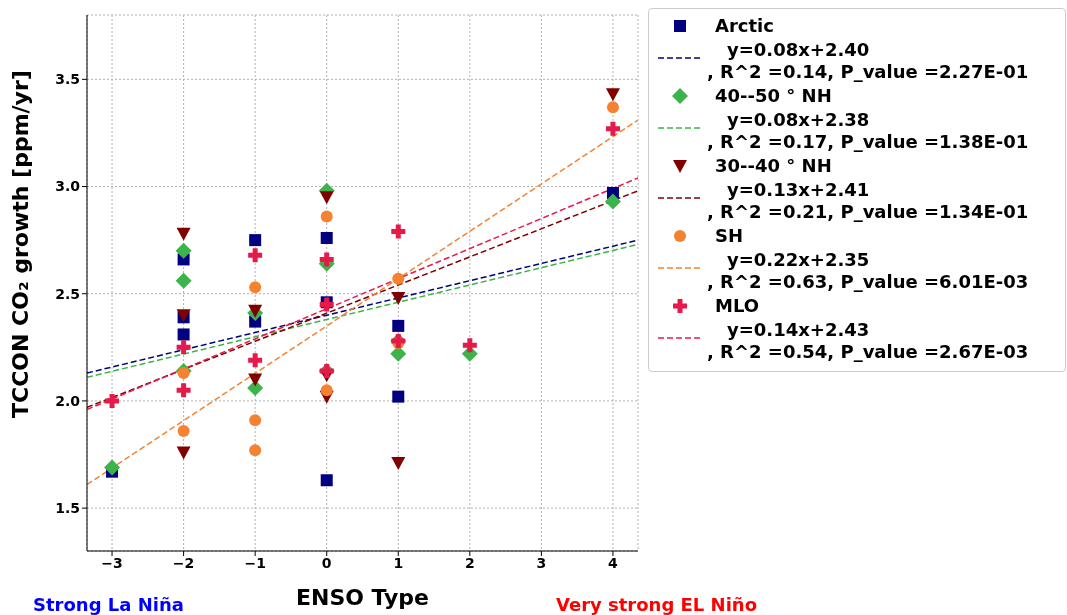  I want to click on x-tick-label: 0, so click(326, 562).